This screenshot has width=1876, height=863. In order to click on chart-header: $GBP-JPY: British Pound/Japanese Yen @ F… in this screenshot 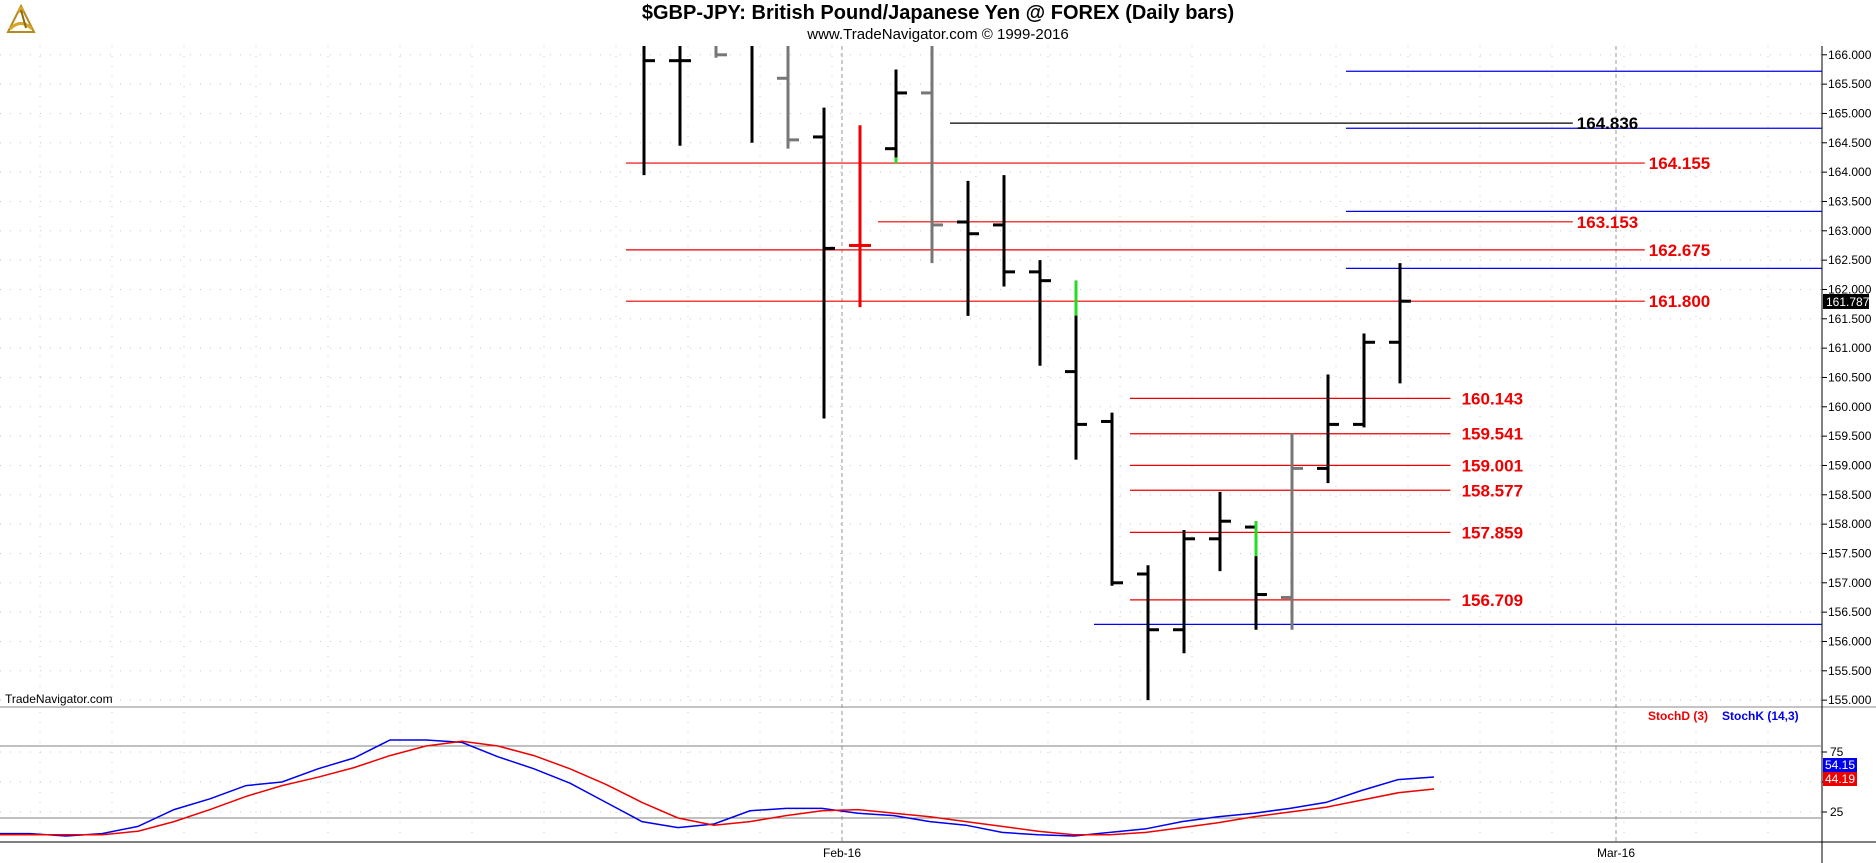, I will do `click(938, 23)`.